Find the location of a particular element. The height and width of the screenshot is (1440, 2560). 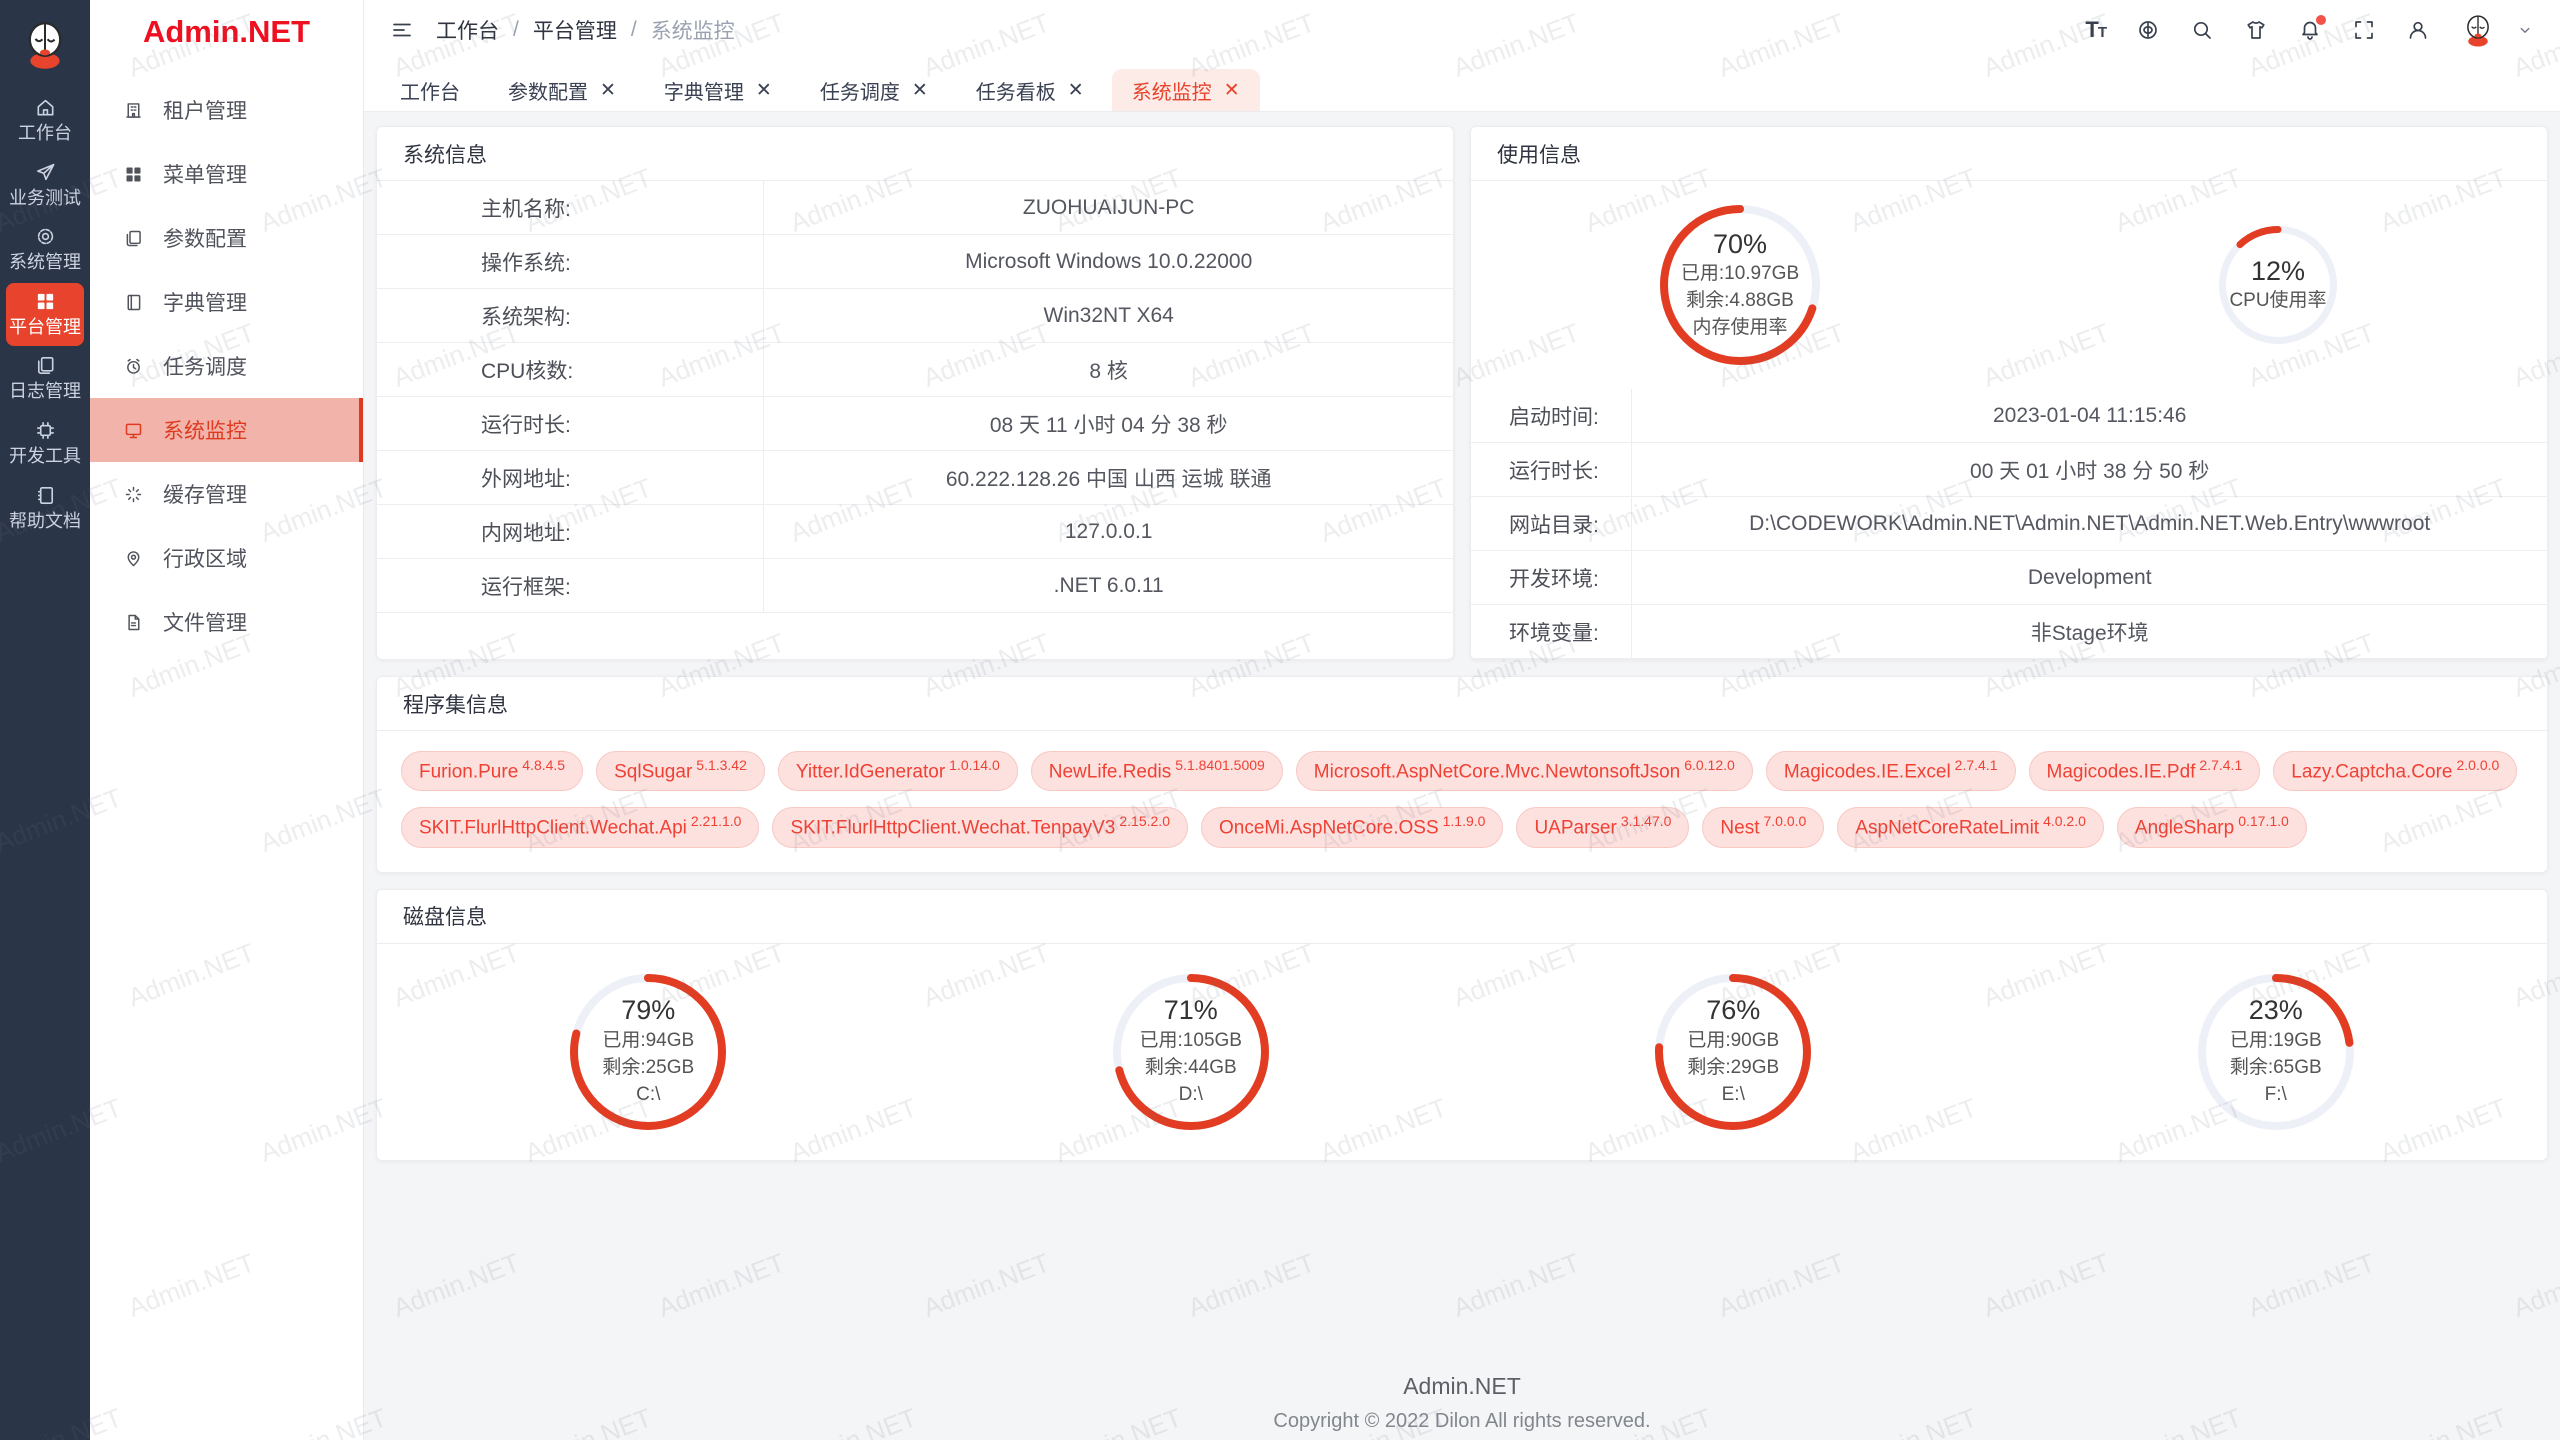

gauge-percent: 79% is located at coordinates (648, 1010).